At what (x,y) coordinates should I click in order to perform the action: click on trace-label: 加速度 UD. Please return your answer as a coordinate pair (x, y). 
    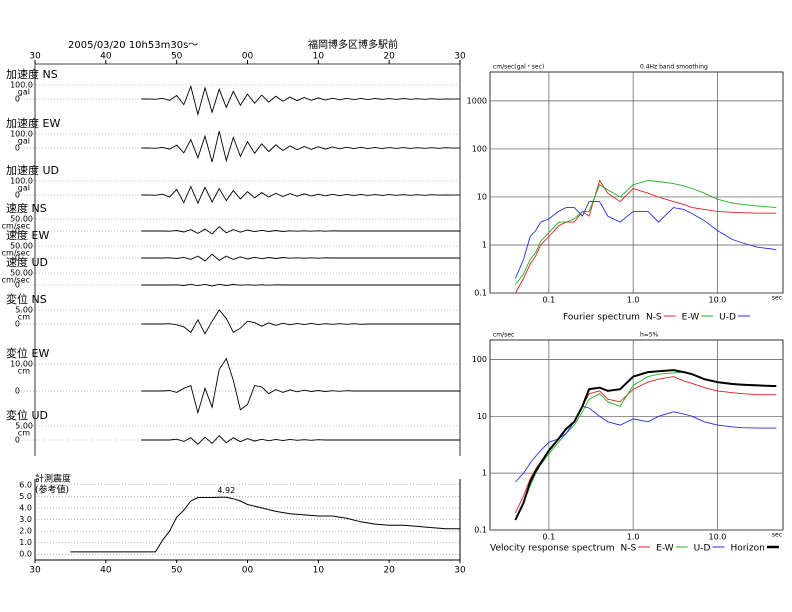
    Looking at the image, I should click on (32, 170).